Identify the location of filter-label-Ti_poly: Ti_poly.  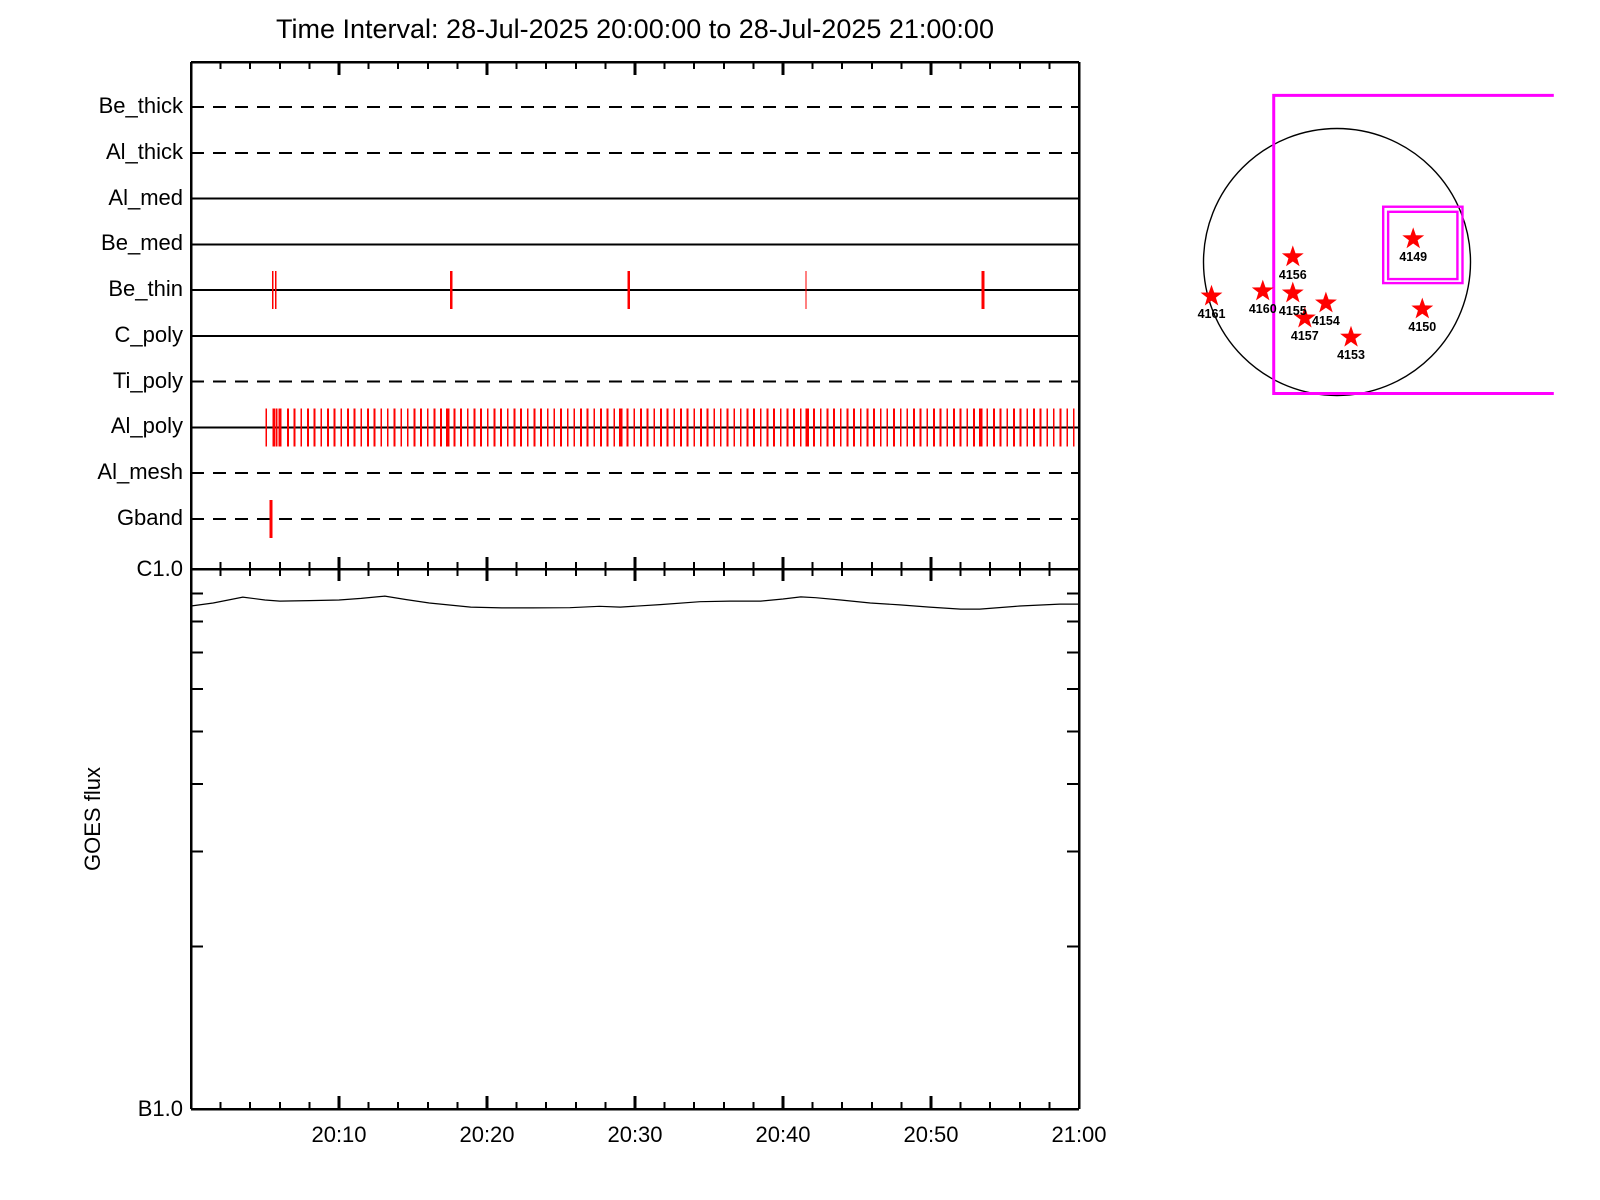
(147, 380).